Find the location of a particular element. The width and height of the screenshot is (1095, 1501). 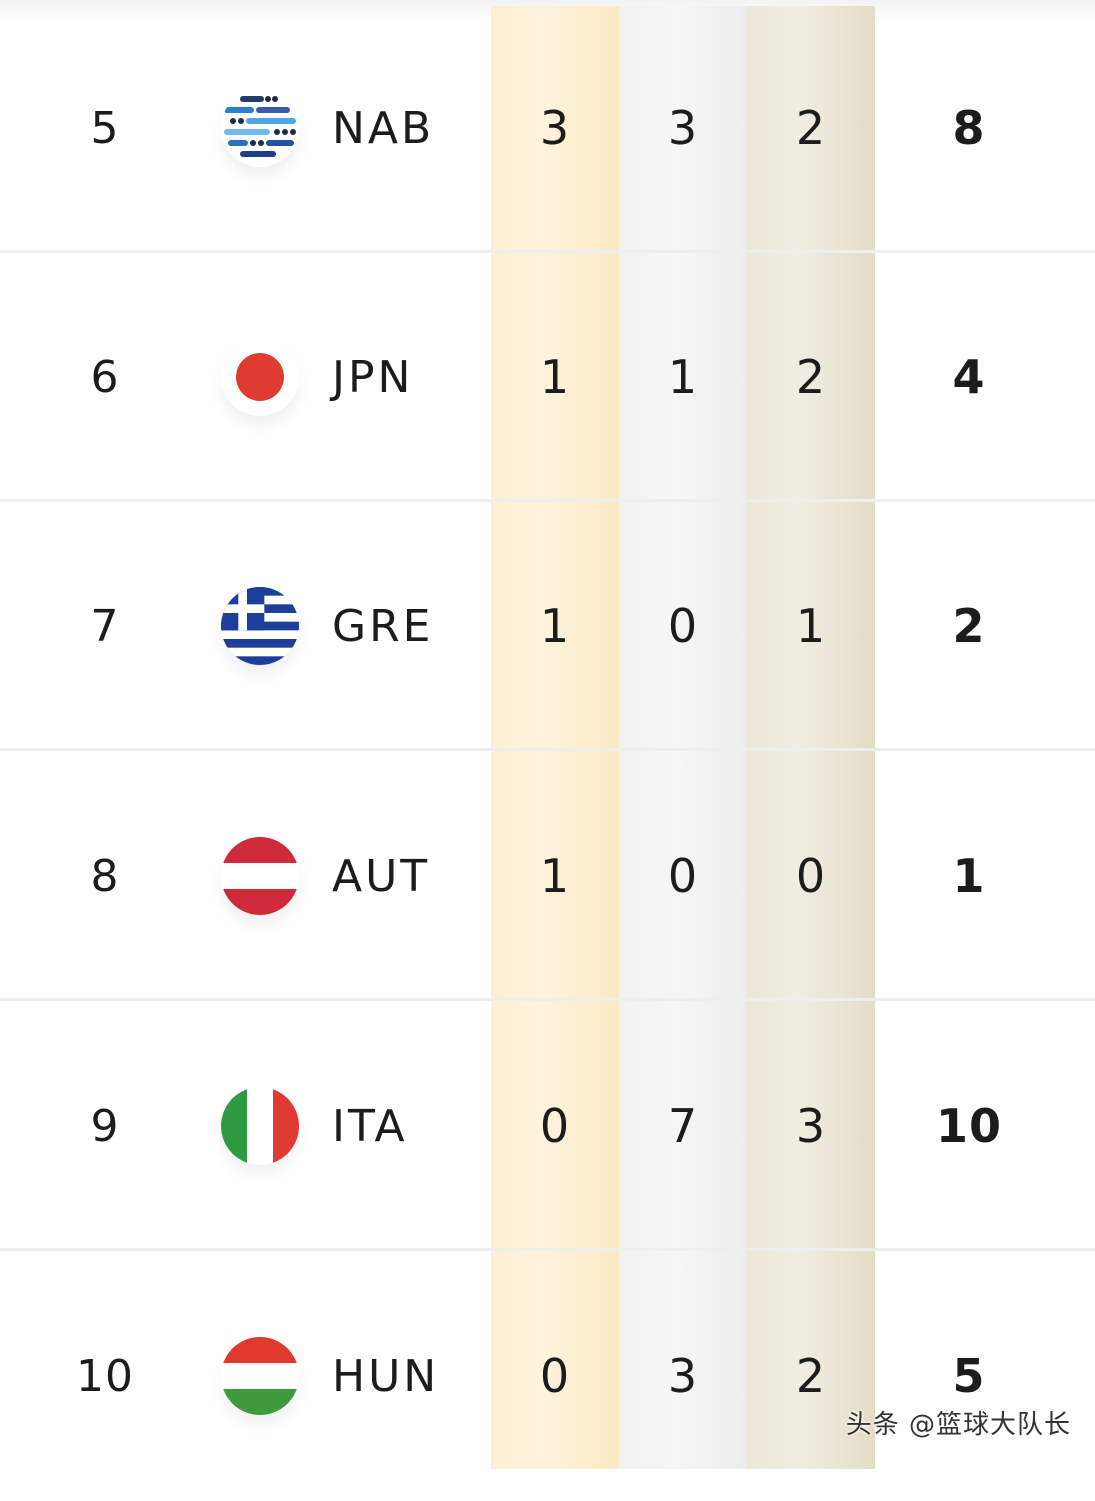

nab-logo-icon is located at coordinates (260, 128).